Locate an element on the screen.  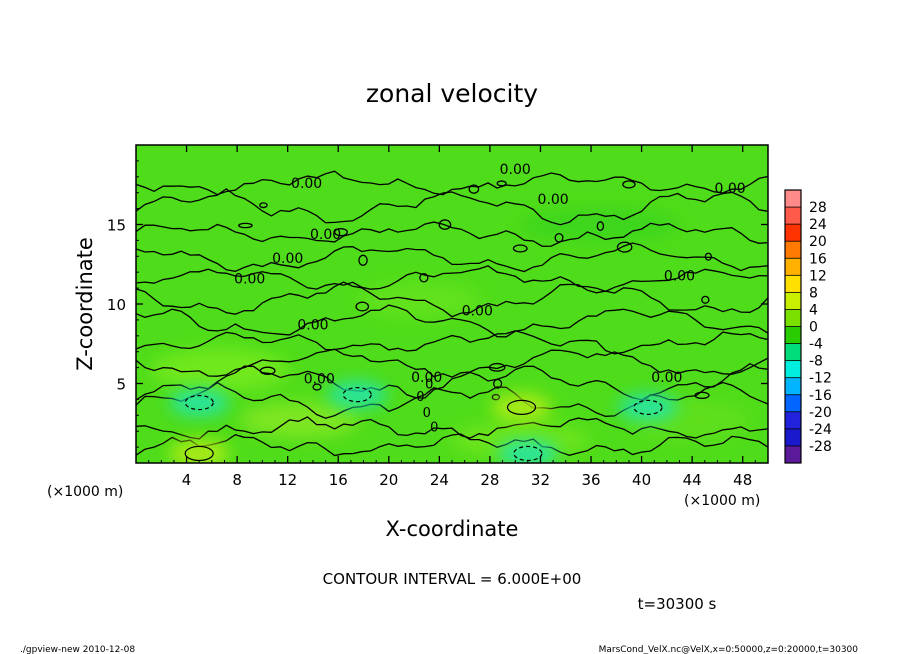
colorbar-label: 4 is located at coordinates (813, 310).